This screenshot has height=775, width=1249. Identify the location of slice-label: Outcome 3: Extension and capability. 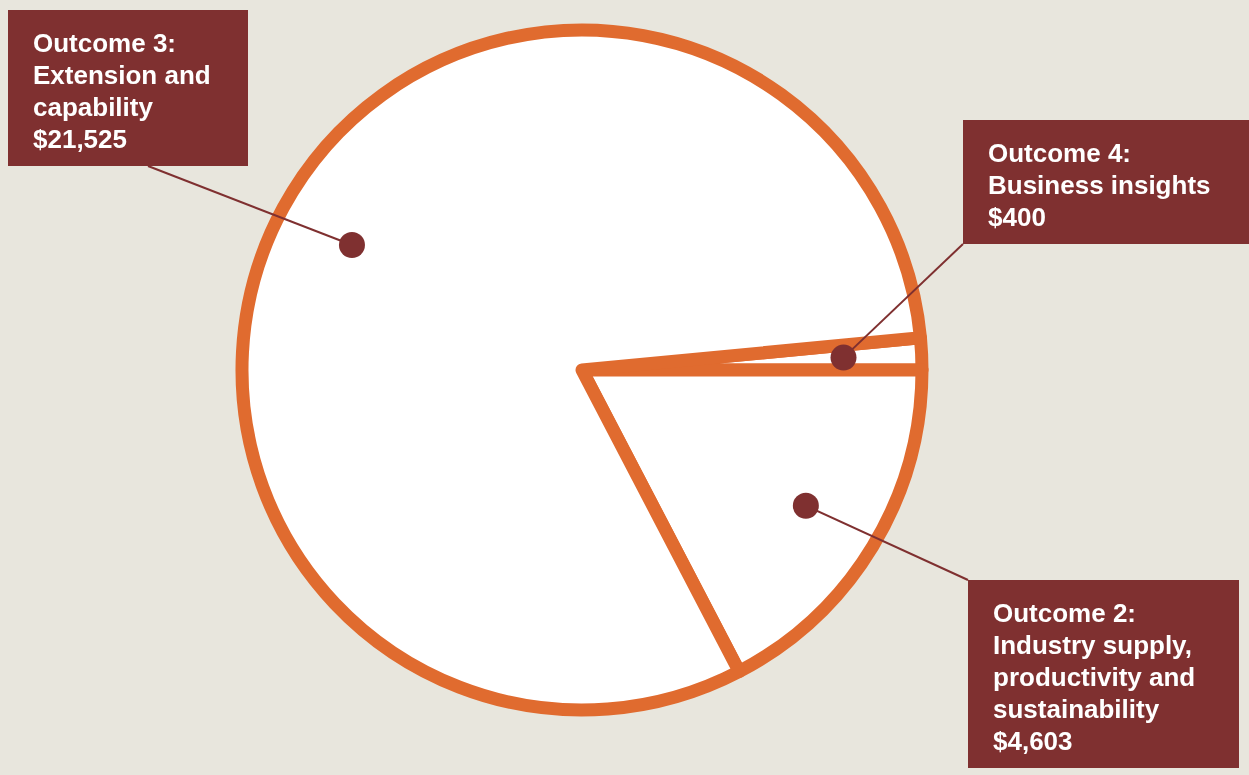
(122, 75).